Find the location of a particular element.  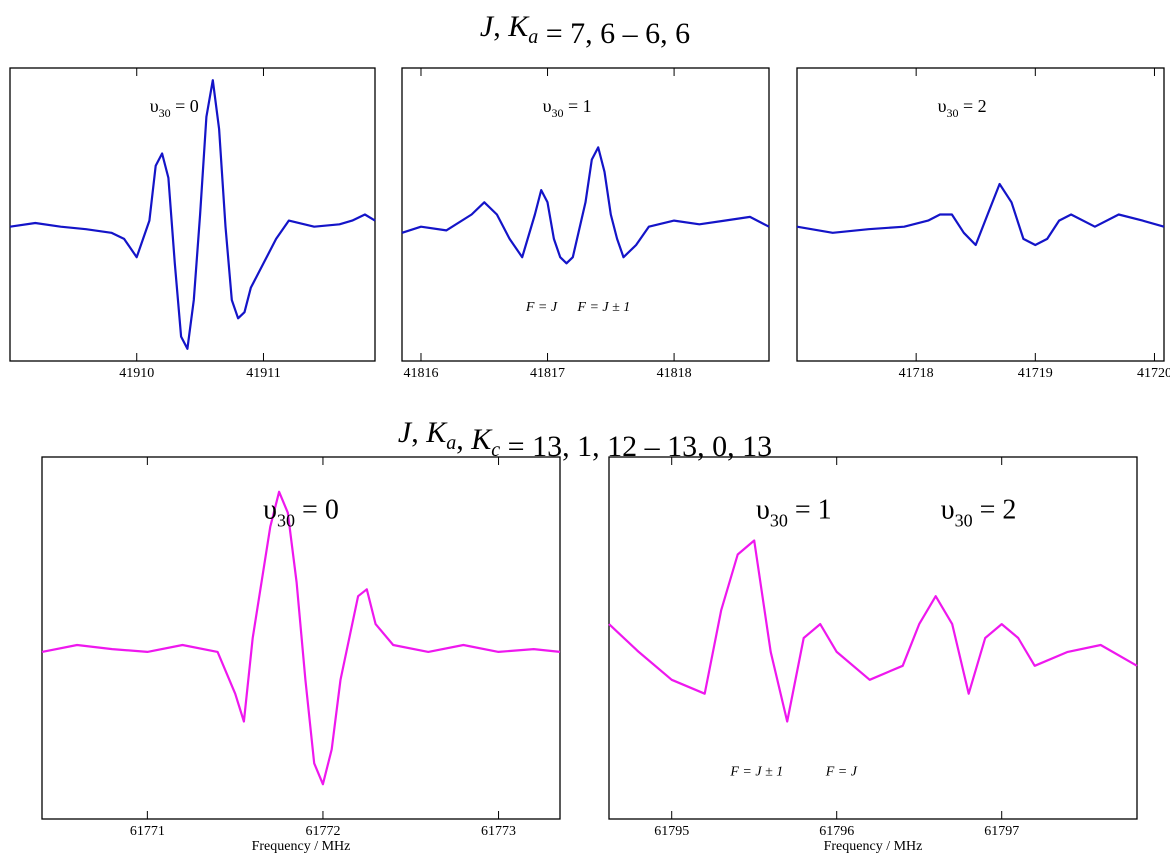

top-title-text: J, Ka = 7, 6 – 6, 6 is located at coordinates (585, 30).